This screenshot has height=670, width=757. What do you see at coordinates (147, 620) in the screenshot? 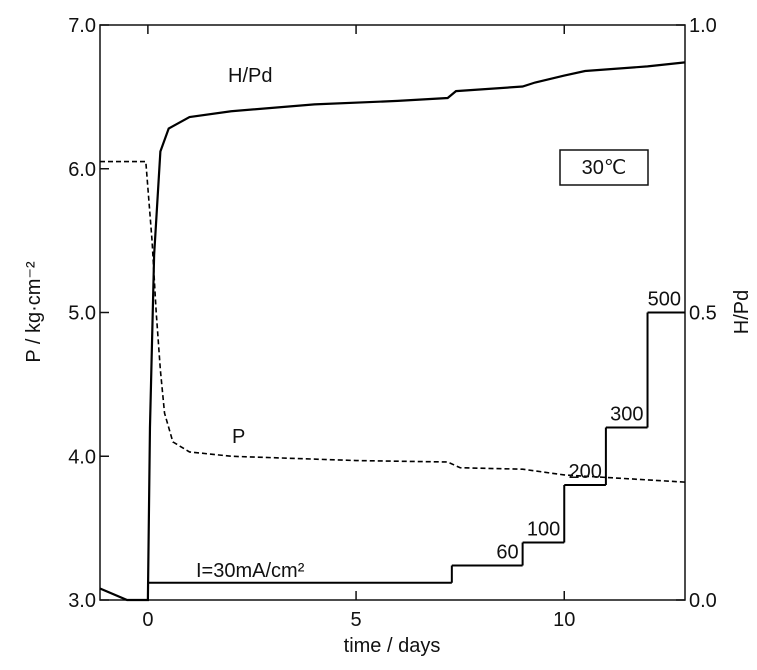
I see `x-tick-label: 0` at bounding box center [147, 620].